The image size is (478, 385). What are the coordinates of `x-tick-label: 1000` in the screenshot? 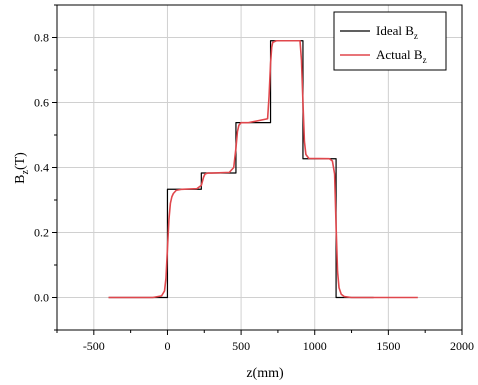 It's located at (315, 346).